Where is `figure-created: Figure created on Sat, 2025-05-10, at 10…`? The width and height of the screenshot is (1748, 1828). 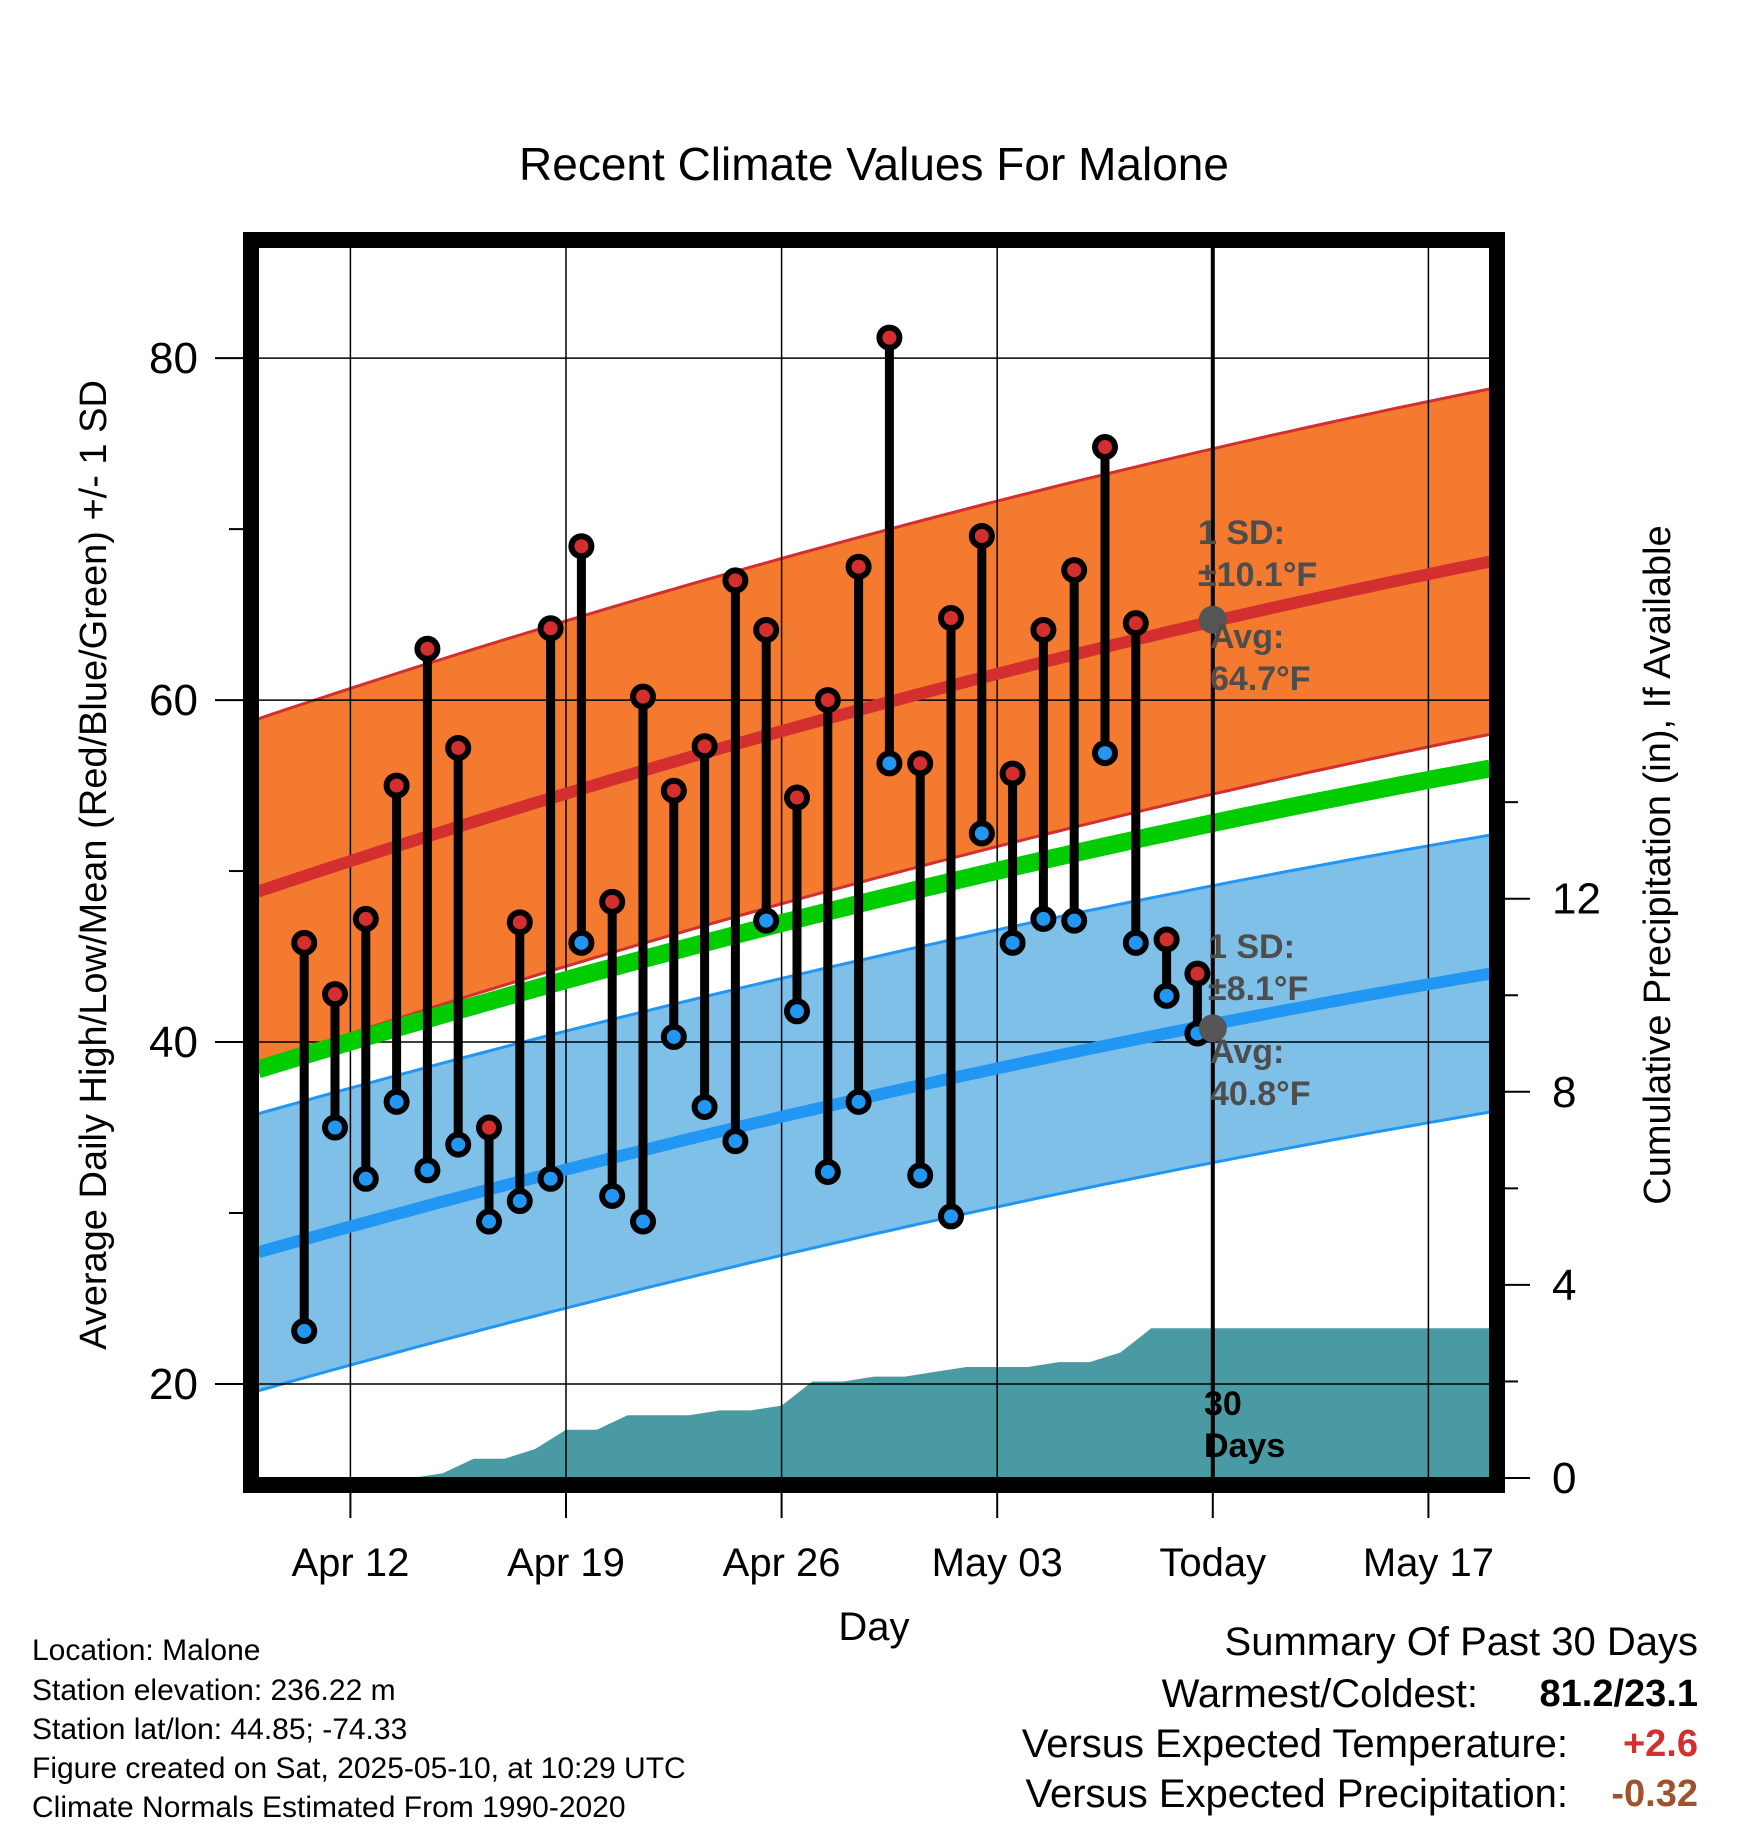 figure-created: Figure created on Sat, 2025-05-10, at 10… is located at coordinates (359, 1768).